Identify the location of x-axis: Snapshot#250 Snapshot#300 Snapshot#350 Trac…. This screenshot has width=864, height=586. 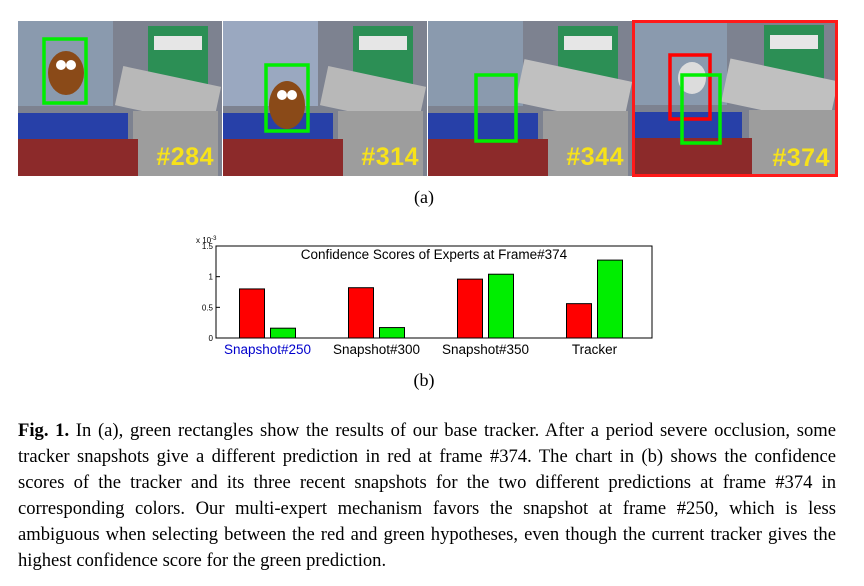
(421, 349).